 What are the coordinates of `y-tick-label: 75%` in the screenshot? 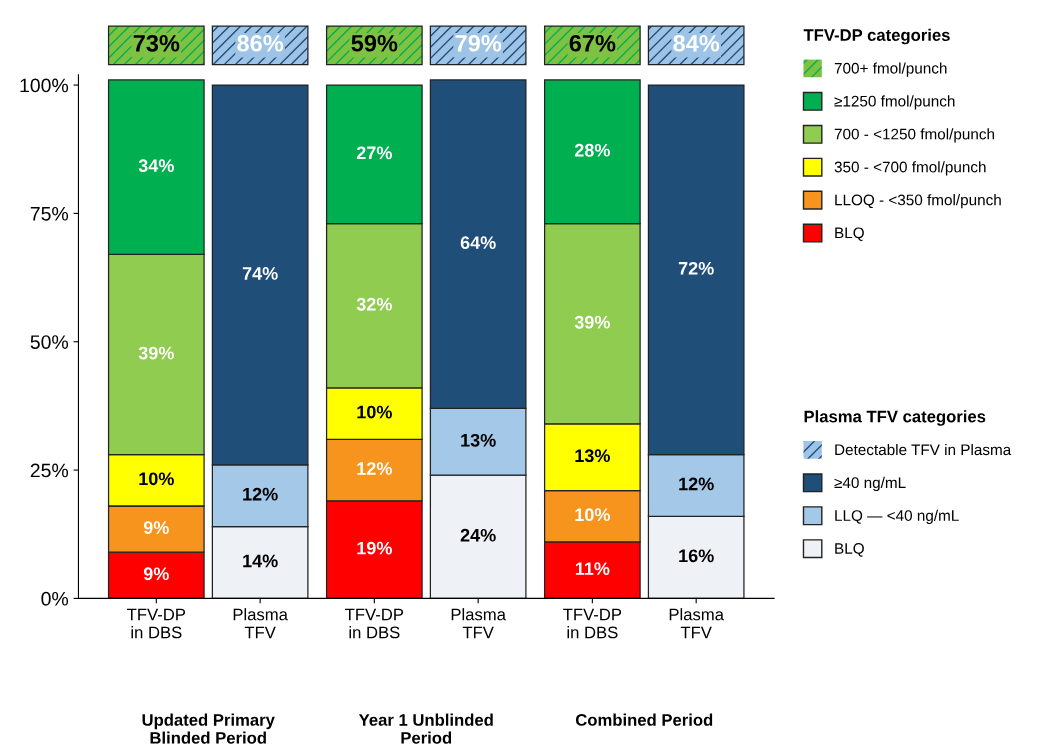 It's located at (49, 213).